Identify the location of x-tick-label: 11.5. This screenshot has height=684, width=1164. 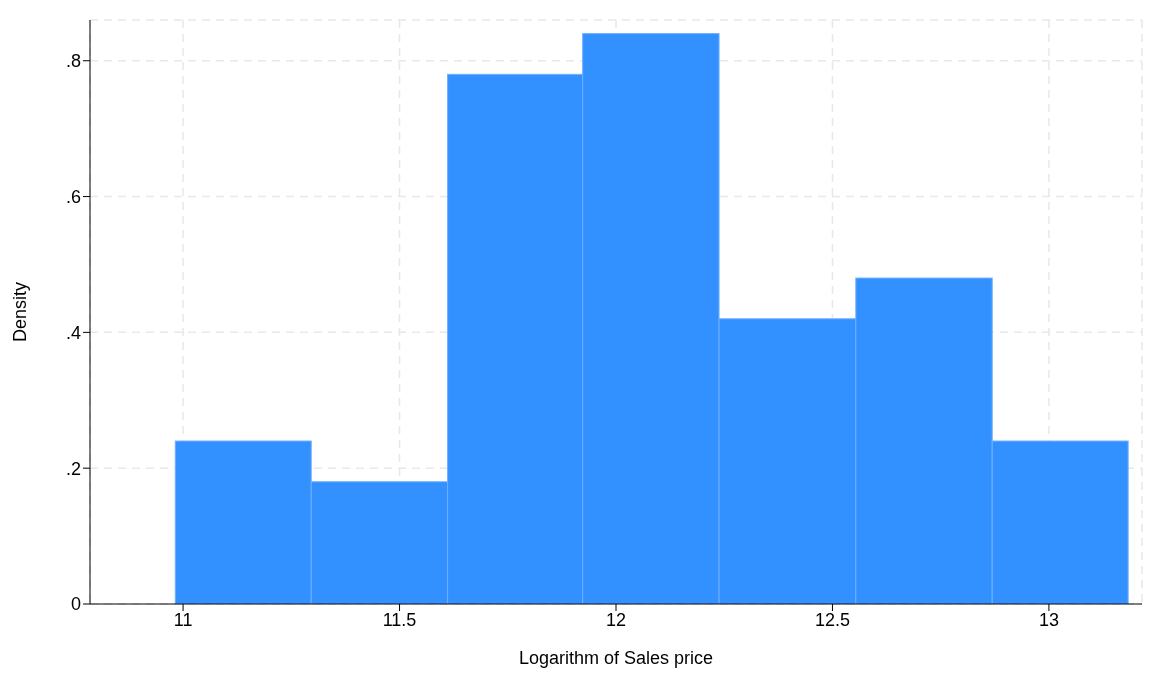
(399, 619).